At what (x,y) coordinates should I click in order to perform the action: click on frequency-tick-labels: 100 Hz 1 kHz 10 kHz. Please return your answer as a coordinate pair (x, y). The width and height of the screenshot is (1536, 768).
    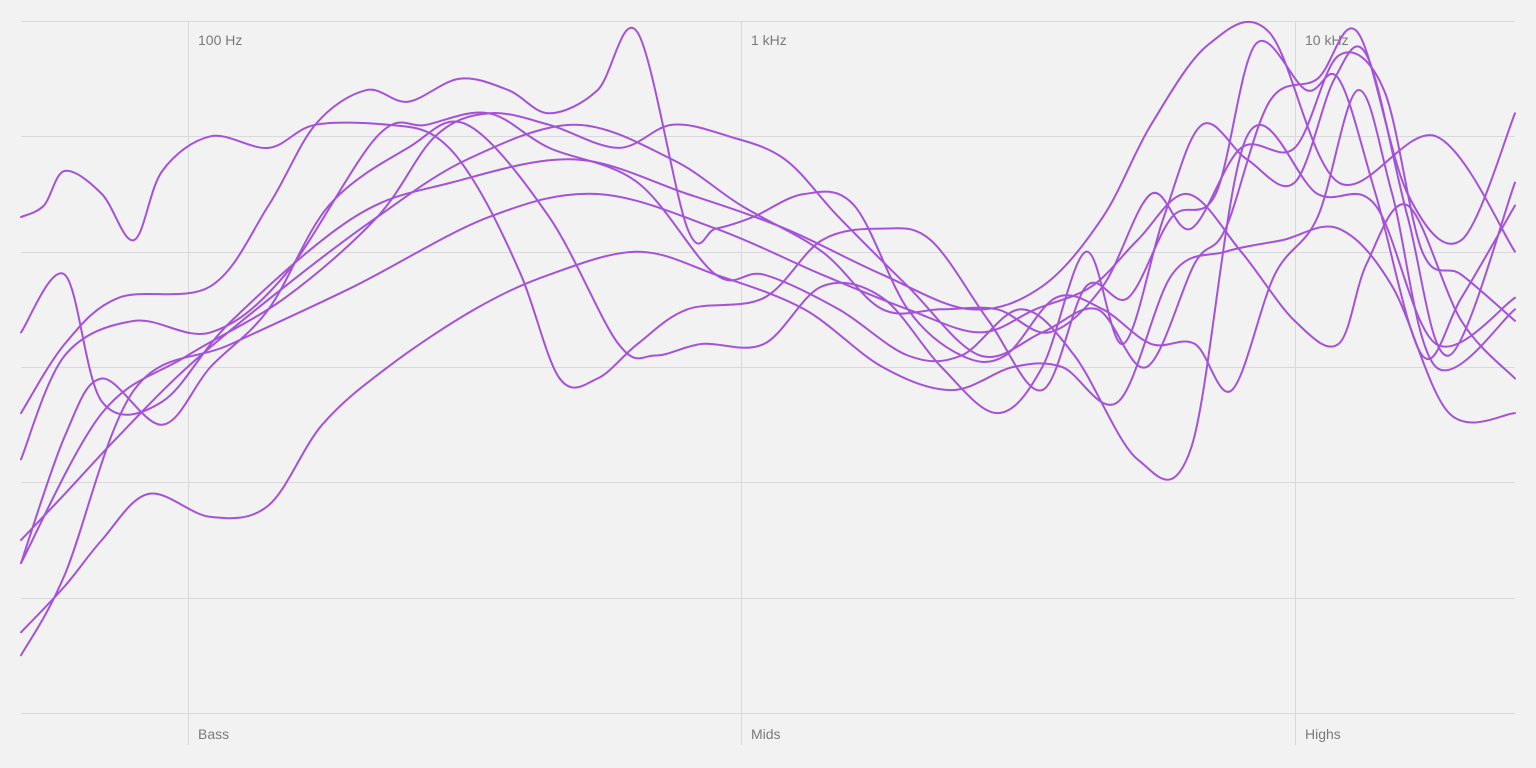
    Looking at the image, I should click on (773, 40).